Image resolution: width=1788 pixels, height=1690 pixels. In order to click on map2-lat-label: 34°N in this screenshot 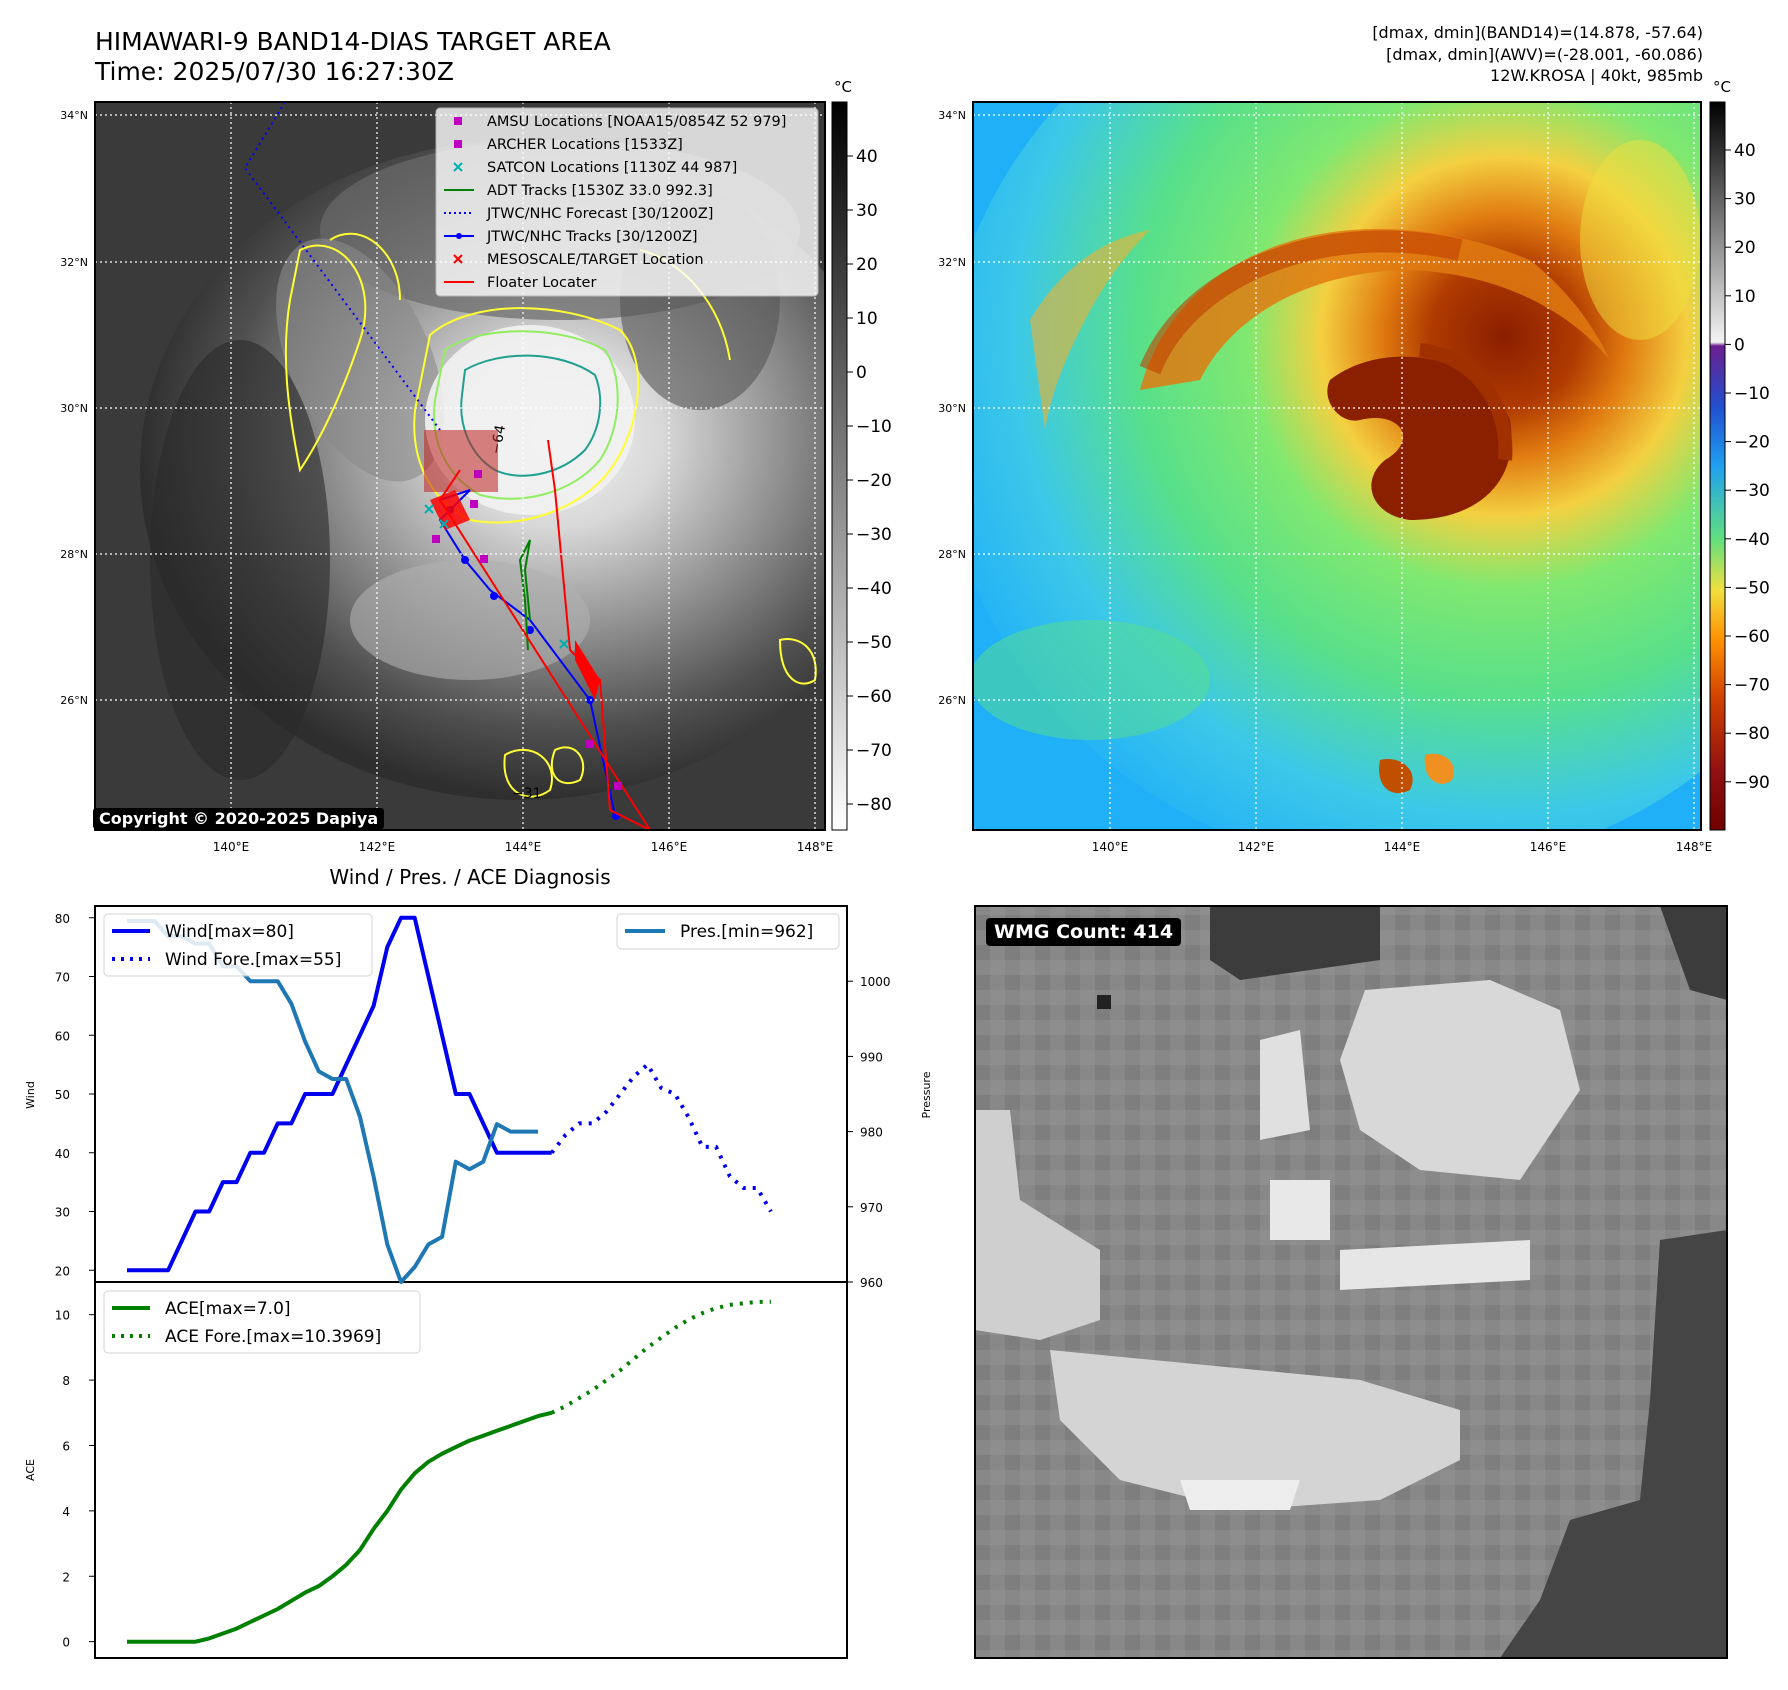, I will do `click(952, 115)`.